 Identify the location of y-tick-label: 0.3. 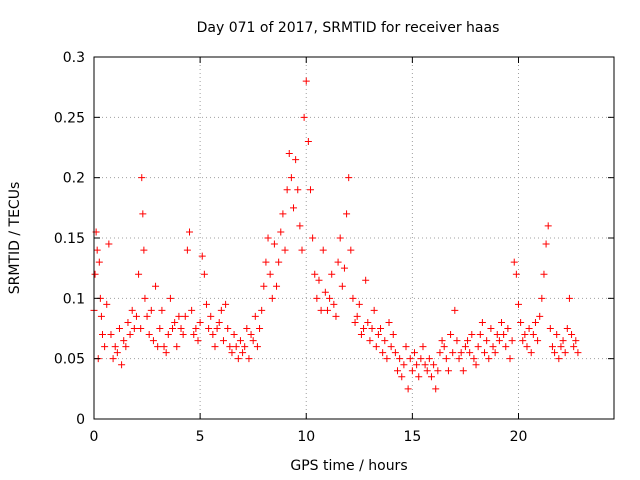
(74, 58).